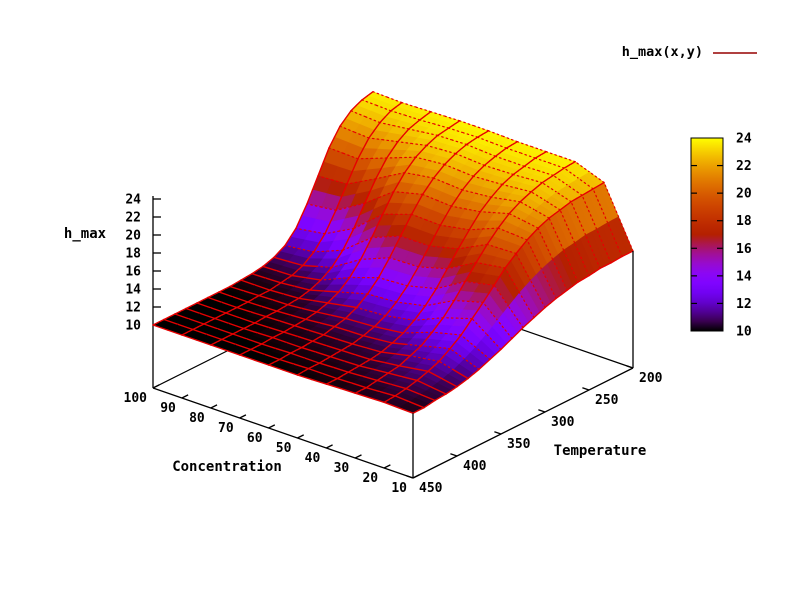  Describe the element at coordinates (136, 398) in the screenshot. I see `svg-text: 100` at that location.